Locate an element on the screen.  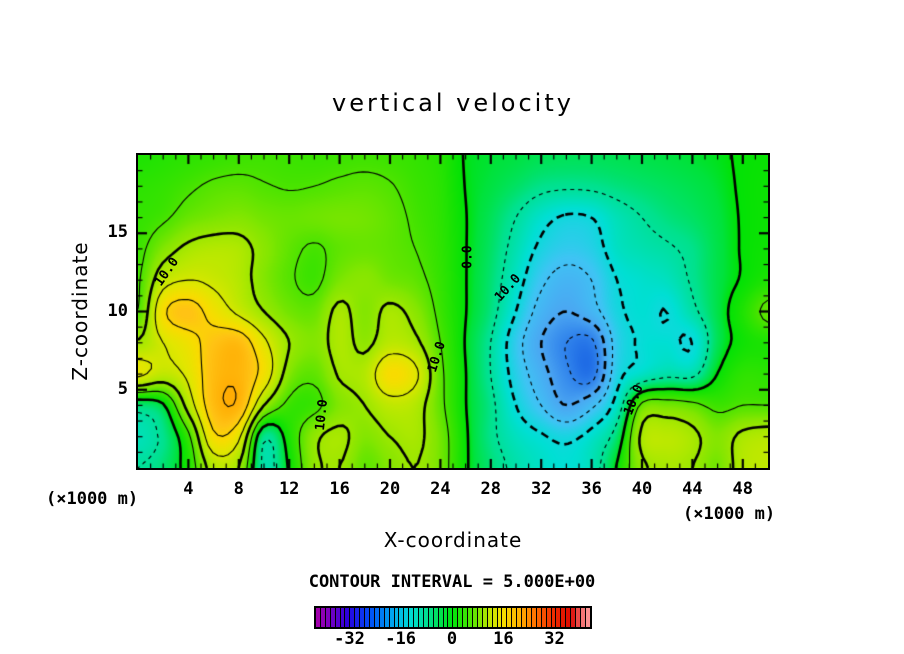
z-tick-label: 10 is located at coordinates (117, 310).